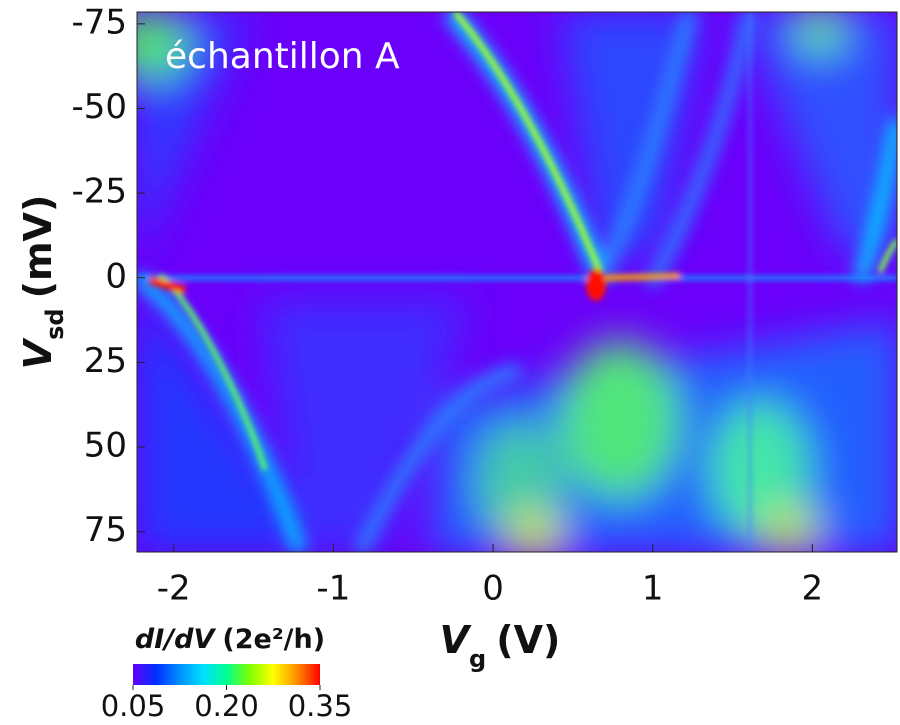  Describe the element at coordinates (105, 361) in the screenshot. I see `y-tick-label: 25` at that location.